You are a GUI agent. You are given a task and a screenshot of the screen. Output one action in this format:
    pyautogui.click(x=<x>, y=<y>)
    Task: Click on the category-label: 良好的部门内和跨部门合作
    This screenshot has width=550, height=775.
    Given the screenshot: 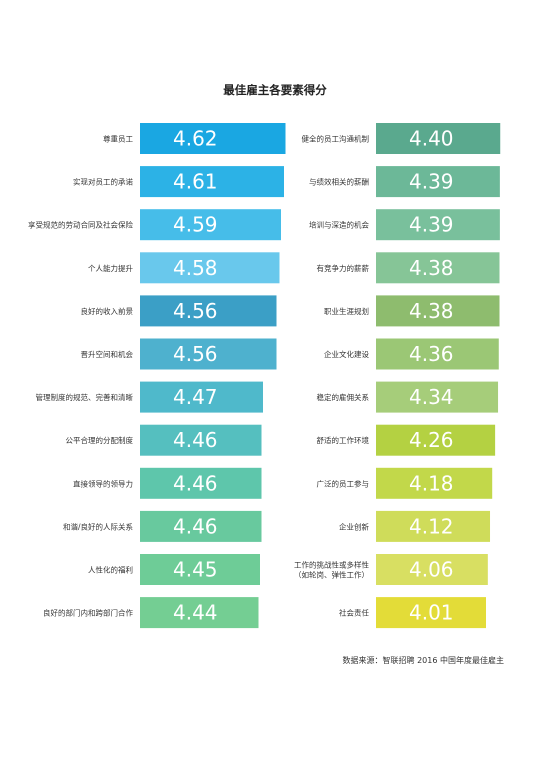 What is the action you would take?
    pyautogui.click(x=88, y=613)
    